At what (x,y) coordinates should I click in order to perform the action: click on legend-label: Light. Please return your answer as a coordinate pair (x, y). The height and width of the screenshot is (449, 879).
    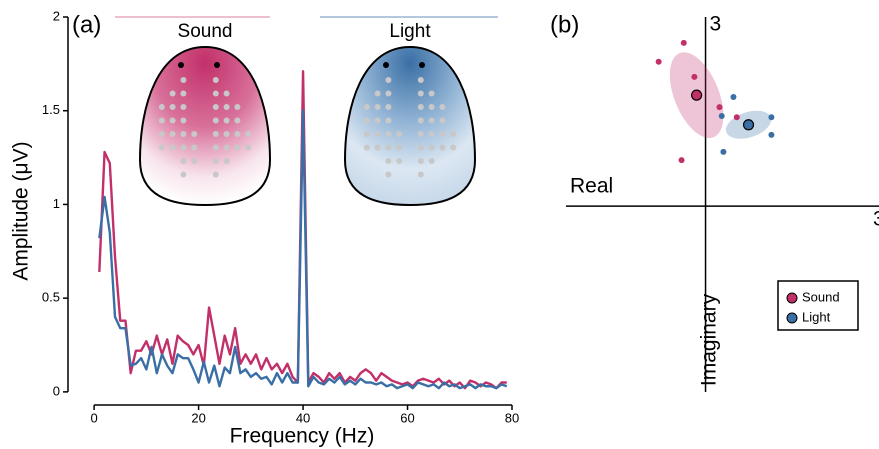
    Looking at the image, I should click on (816, 316).